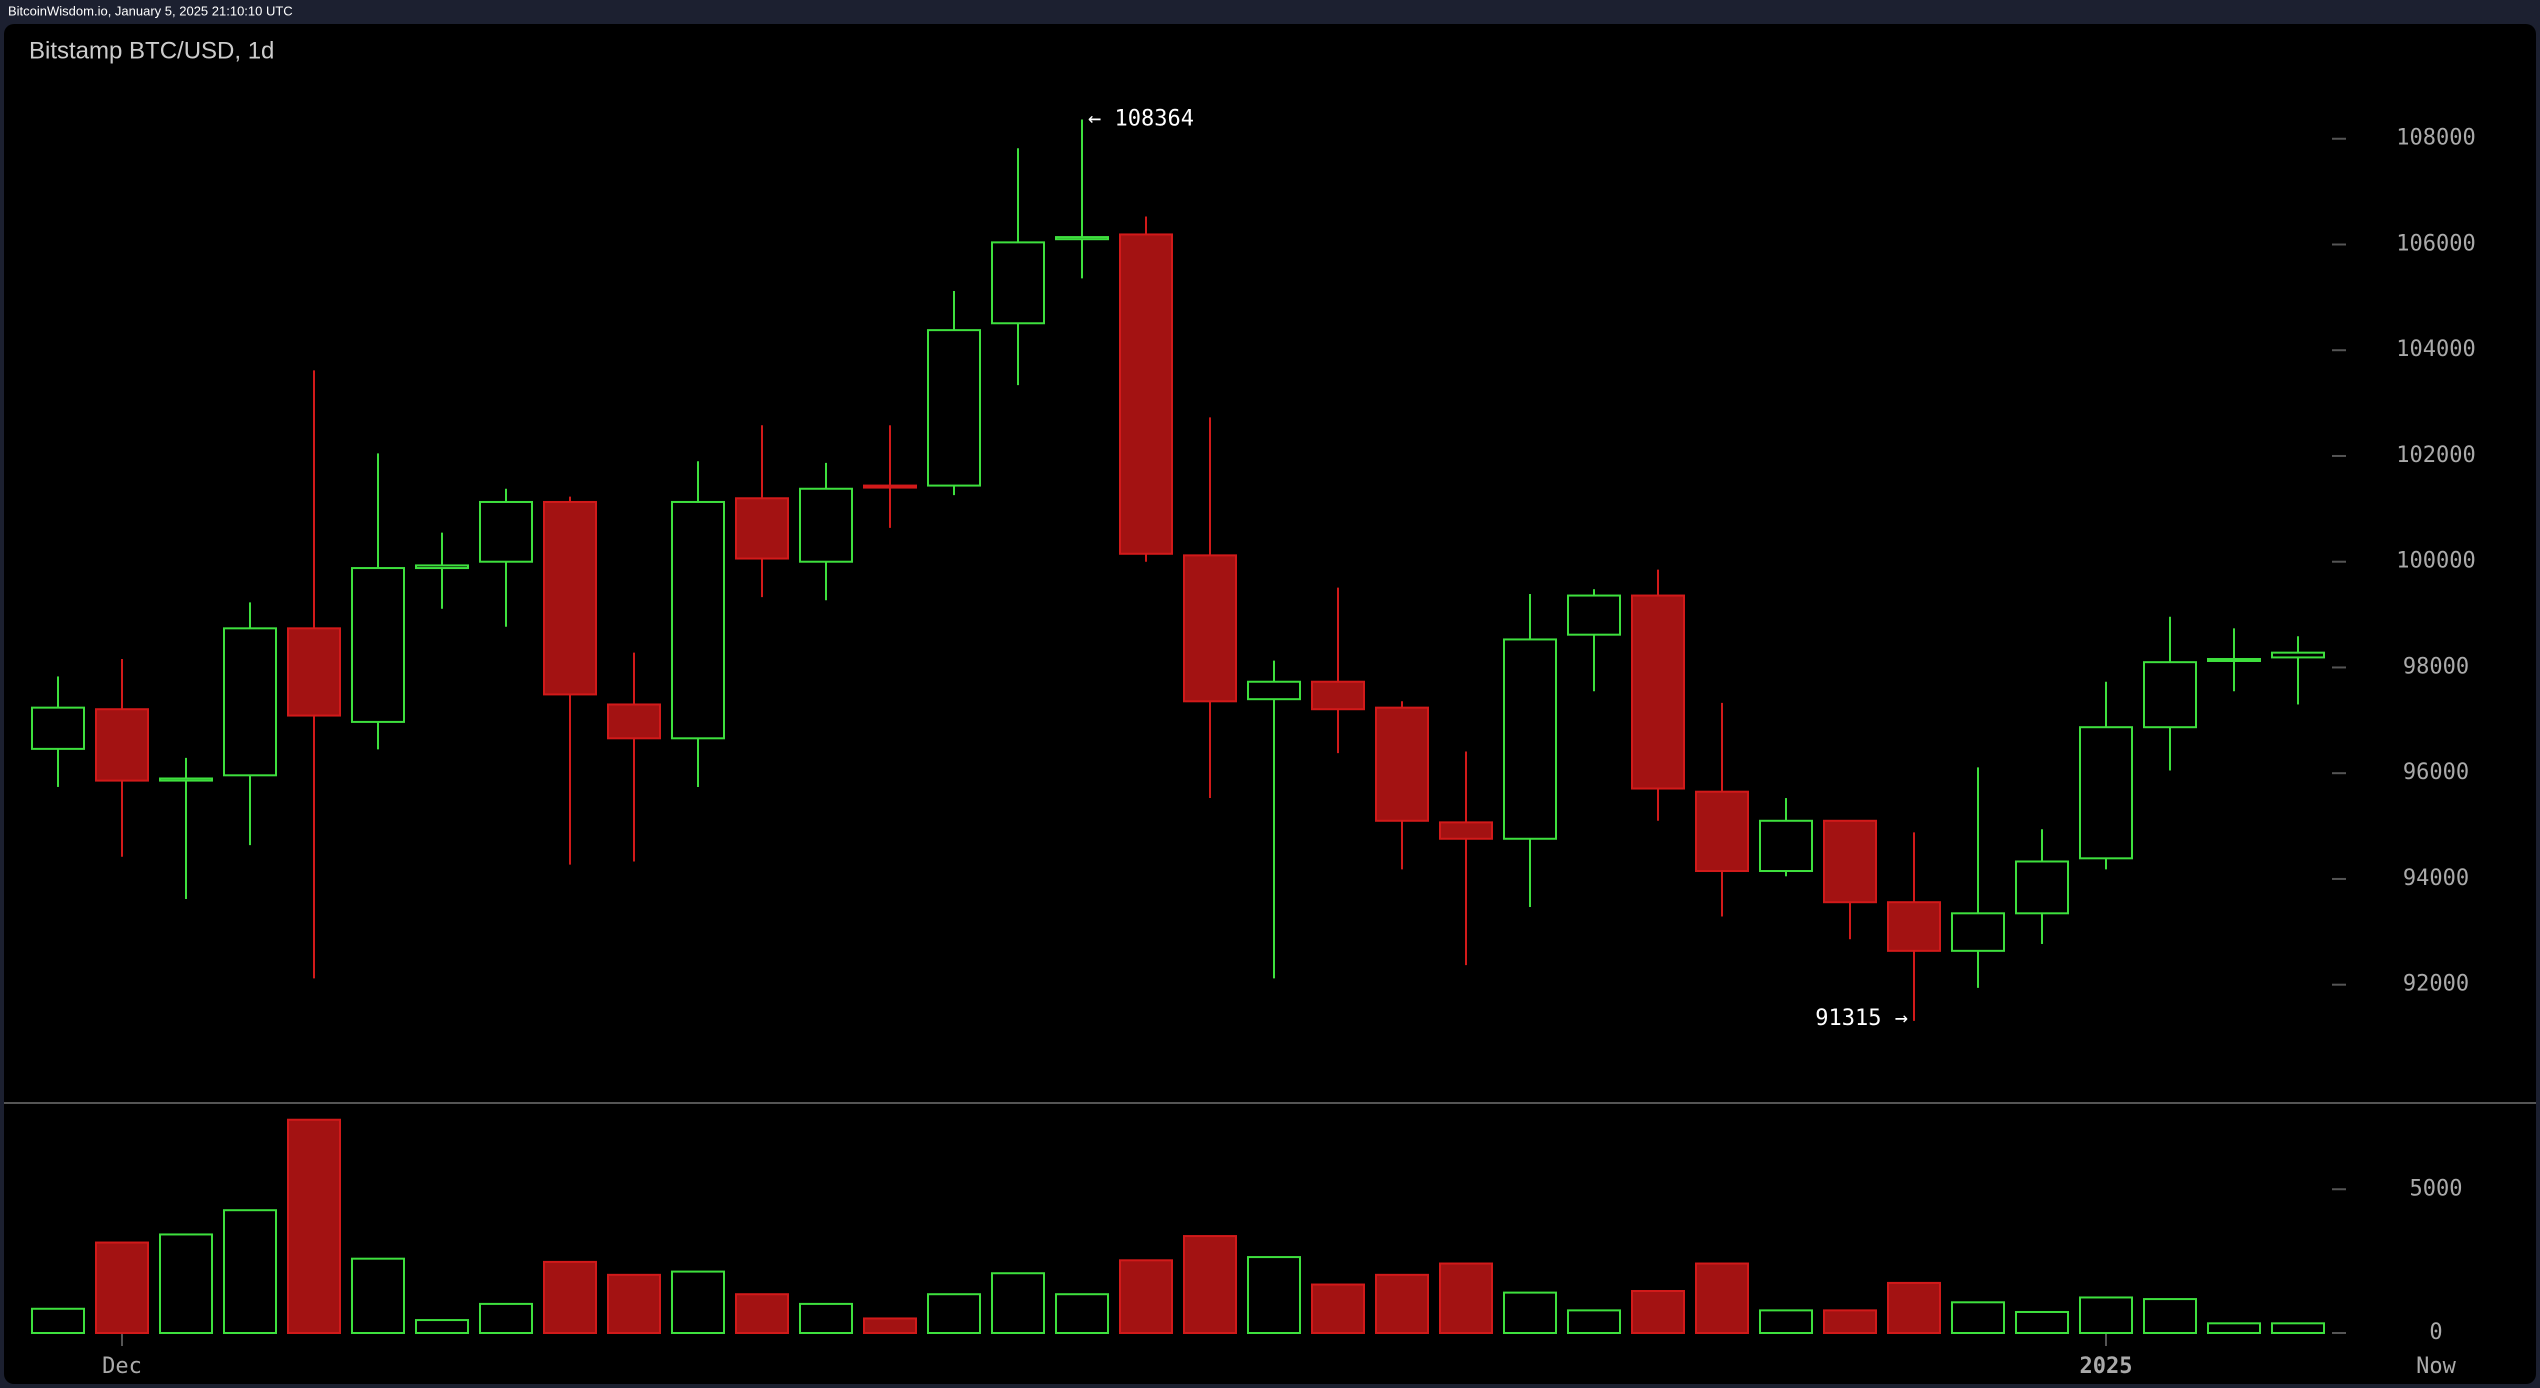  I want to click on y-tick-label: 92000, so click(2436, 984).